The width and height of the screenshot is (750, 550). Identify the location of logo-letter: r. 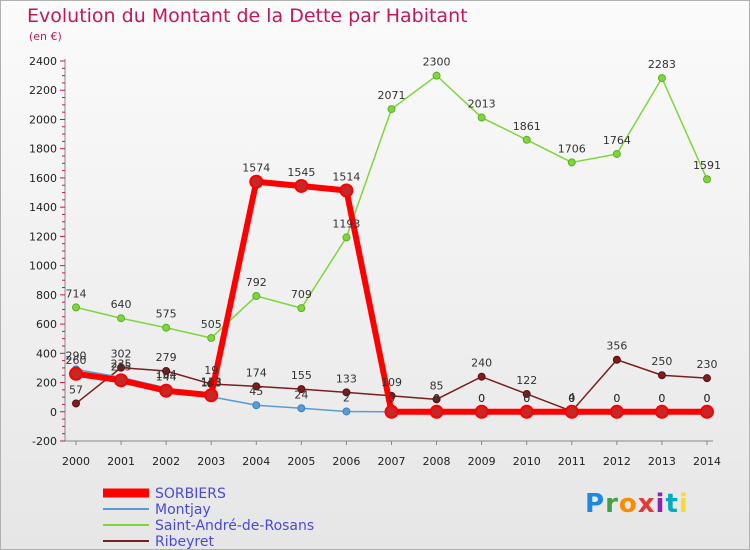
(612, 504).